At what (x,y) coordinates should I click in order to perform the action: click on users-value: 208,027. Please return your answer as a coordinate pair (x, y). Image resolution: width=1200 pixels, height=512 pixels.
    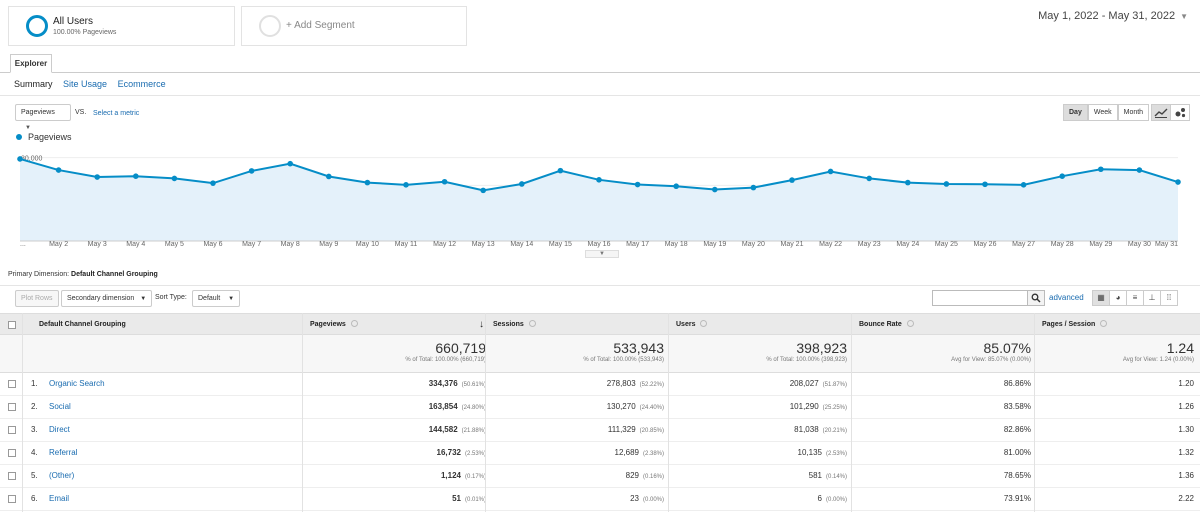
    Looking at the image, I should click on (804, 383).